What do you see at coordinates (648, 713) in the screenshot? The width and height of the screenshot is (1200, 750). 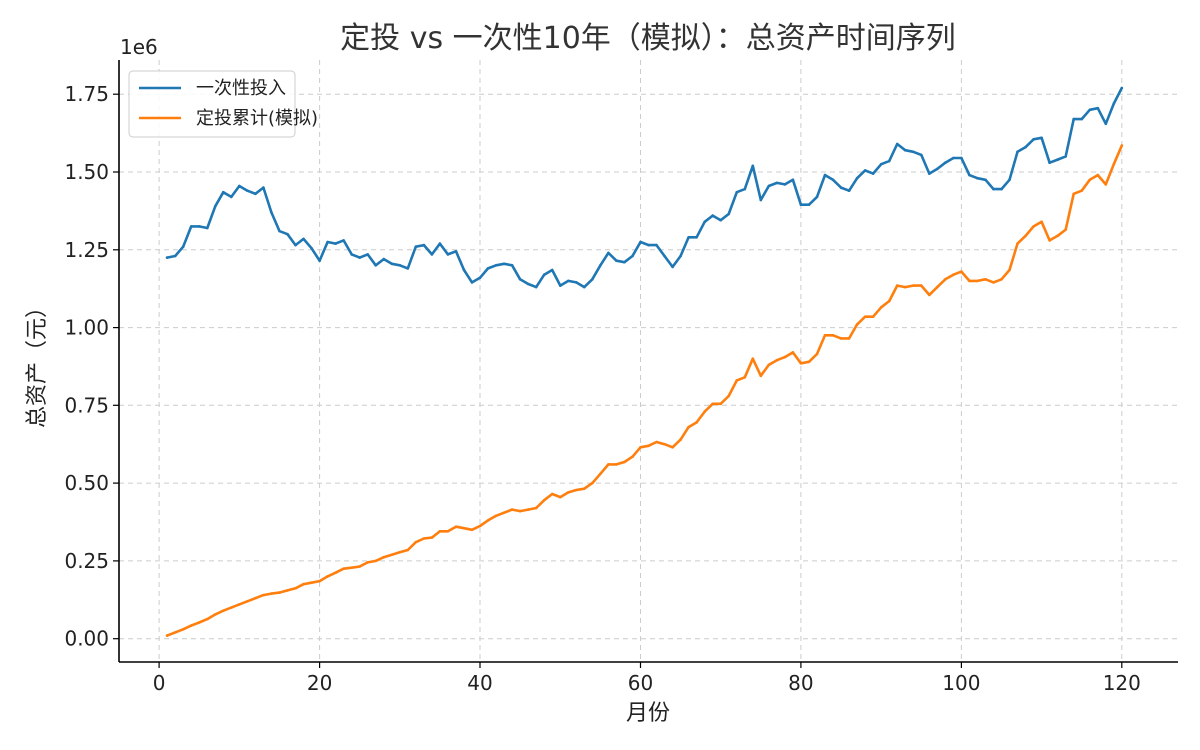 I see `x-axis-label: 月份` at bounding box center [648, 713].